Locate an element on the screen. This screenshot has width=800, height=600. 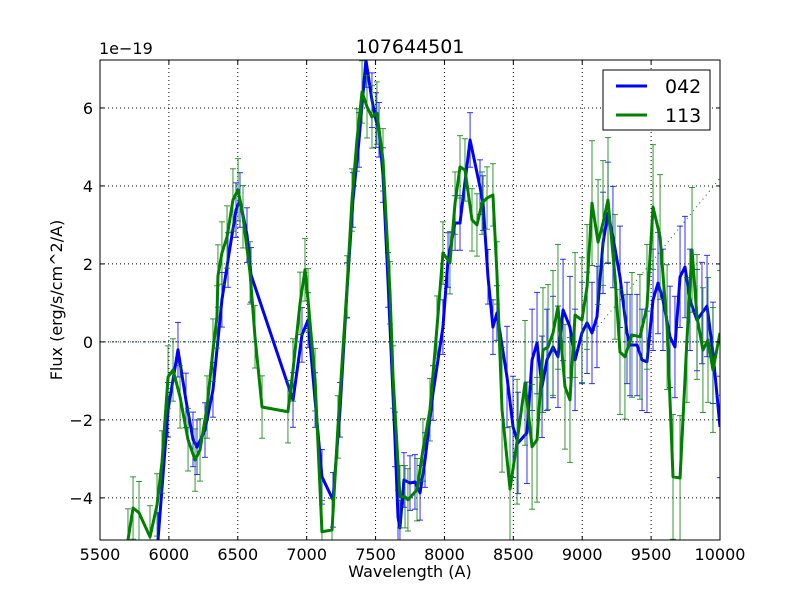
y-tick-label: 4 is located at coordinates (88, 186).